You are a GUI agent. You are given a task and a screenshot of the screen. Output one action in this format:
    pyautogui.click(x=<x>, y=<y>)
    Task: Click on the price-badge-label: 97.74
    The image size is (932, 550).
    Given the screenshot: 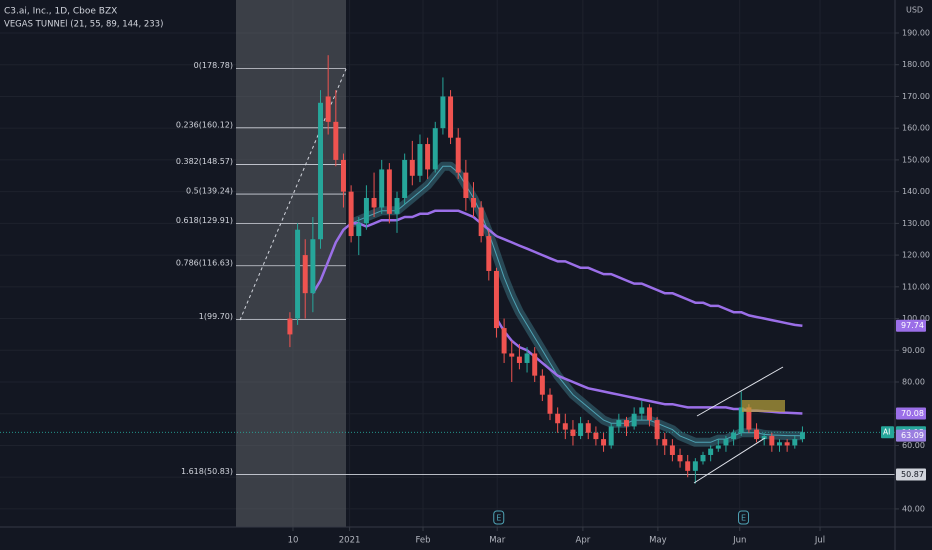 What is the action you would take?
    pyautogui.click(x=912, y=325)
    